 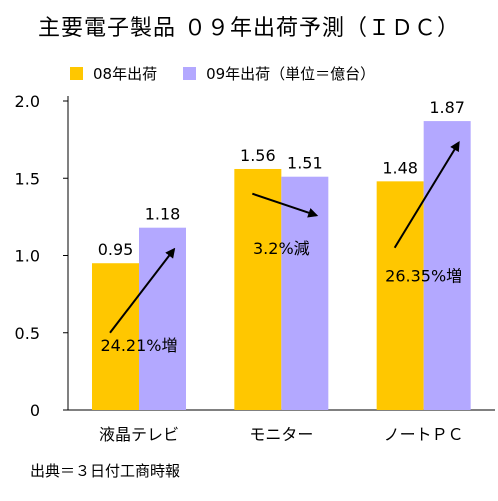 I want to click on y-tick-label: 1.0, so click(x=27, y=256).